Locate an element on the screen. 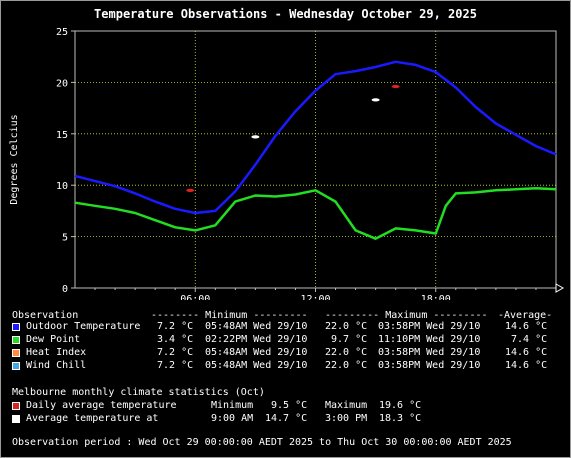 This screenshot has width=571, height=458. legend-header-observation: Observation is located at coordinates (45, 315).